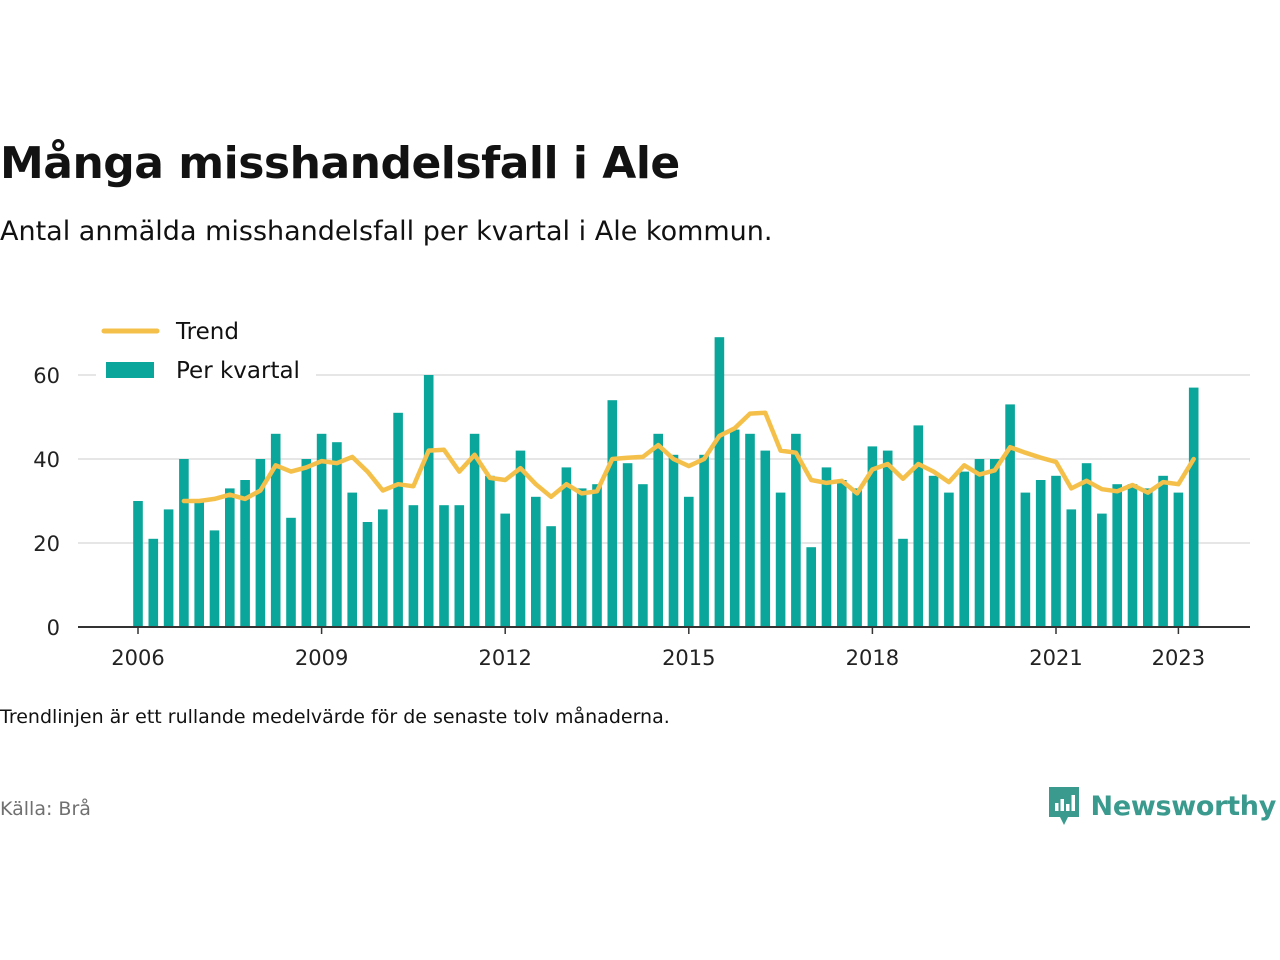 The height and width of the screenshot is (960, 1280). What do you see at coordinates (137, 658) in the screenshot?
I see `x-tick-label: 2006` at bounding box center [137, 658].